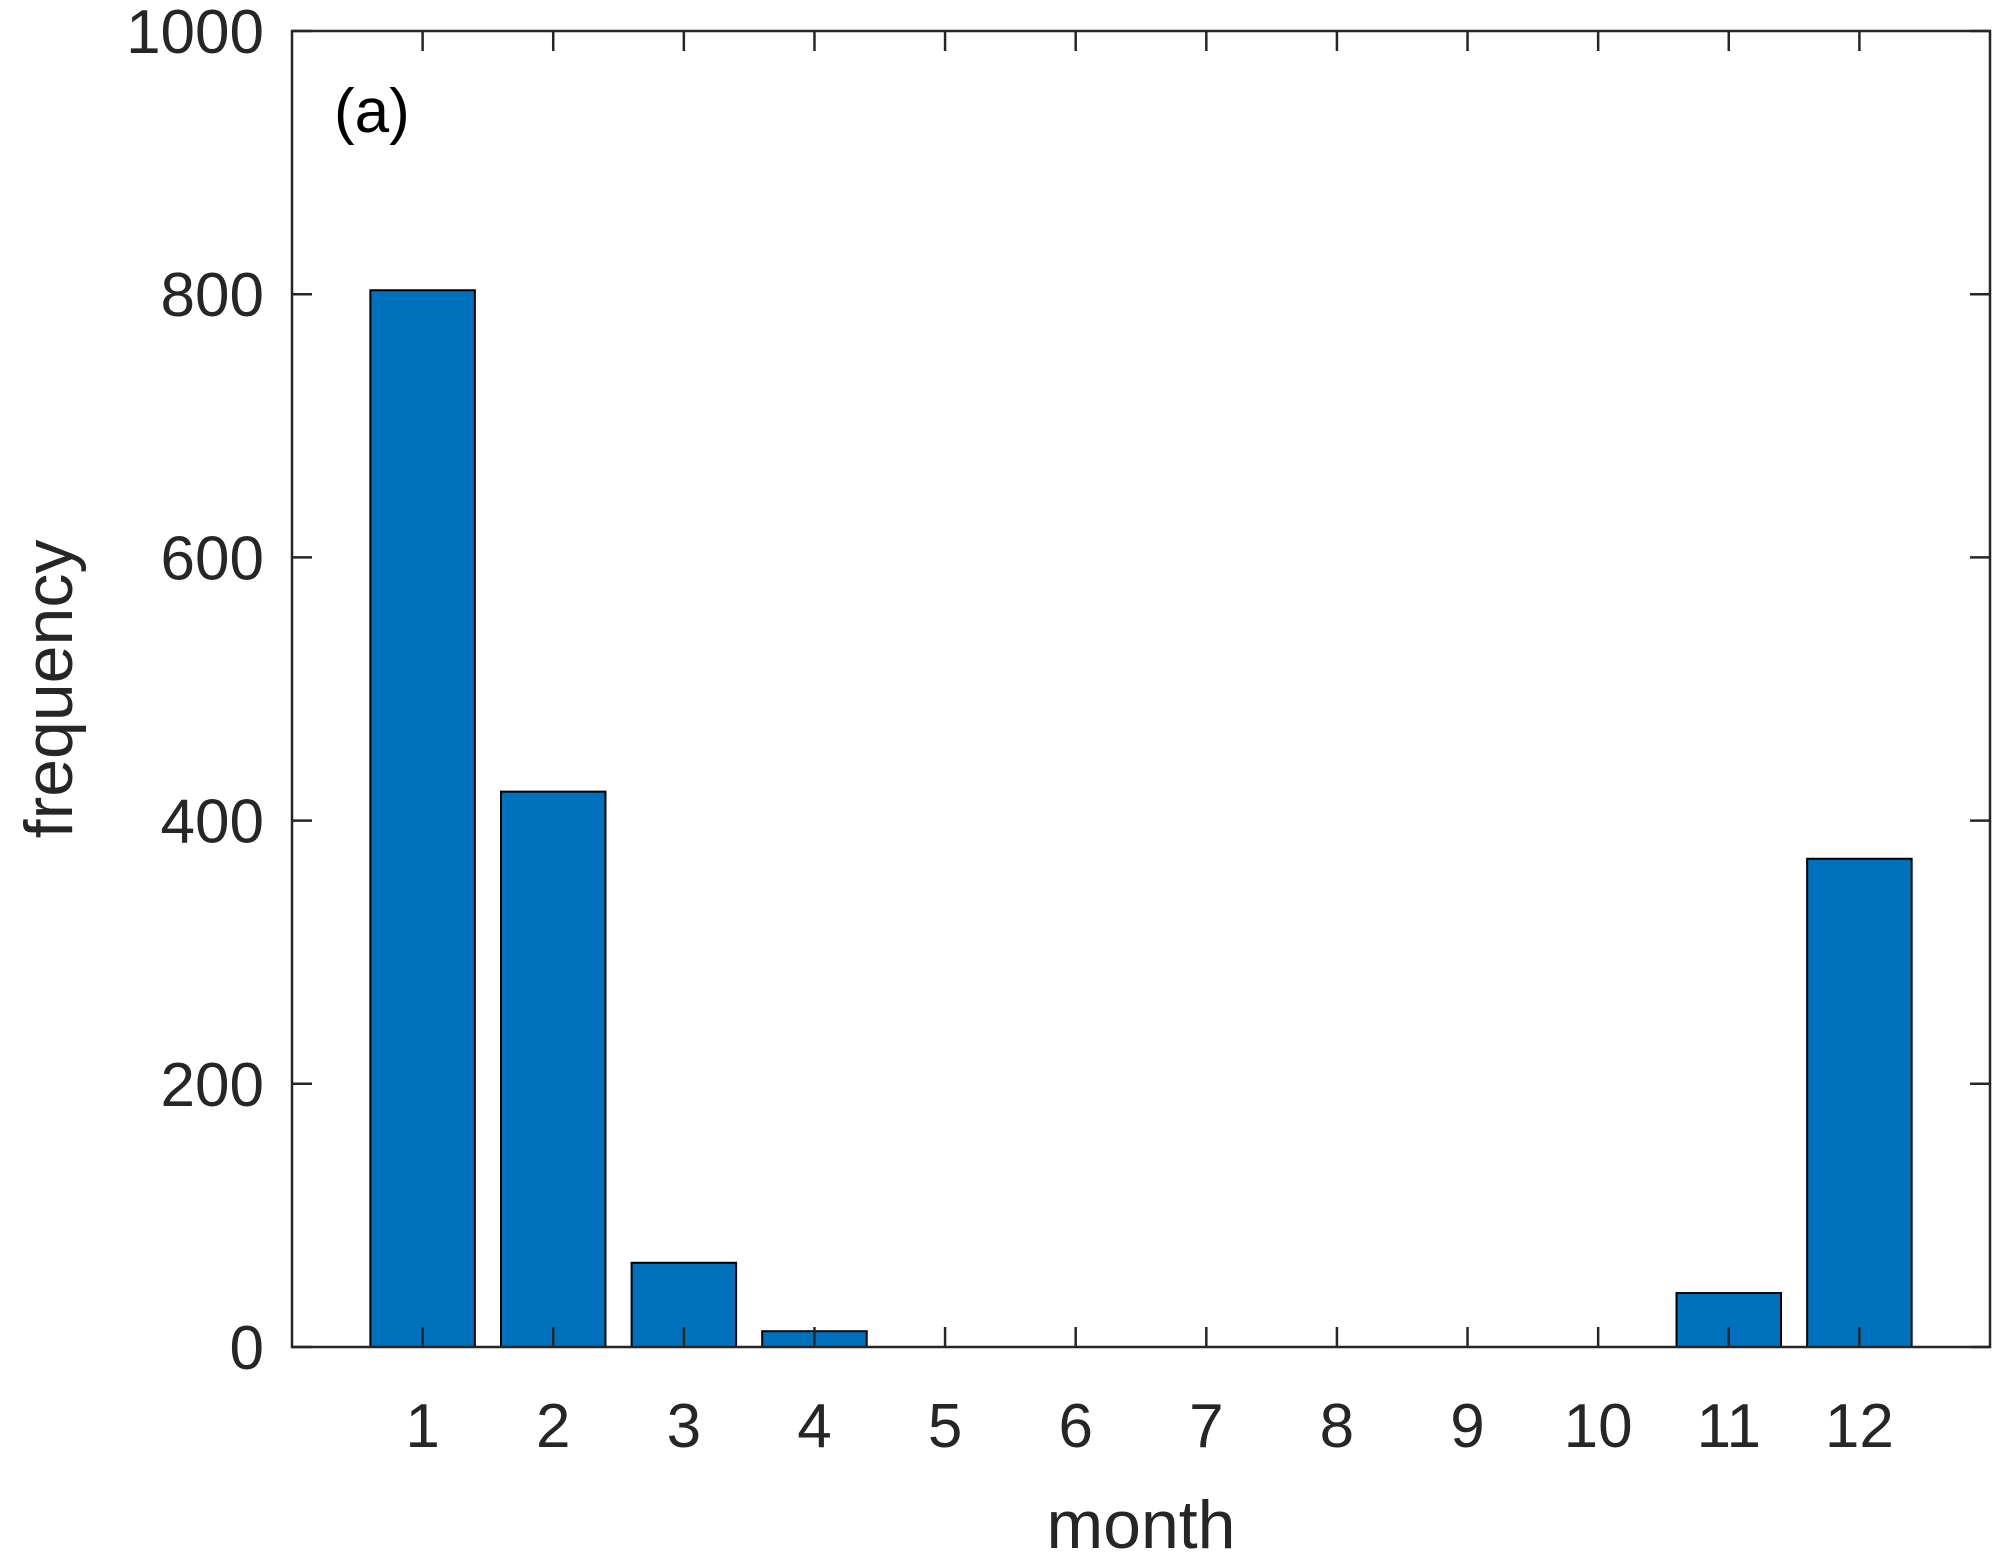 The image size is (2000, 1560). I want to click on y-tick-label: 400, so click(212, 822).